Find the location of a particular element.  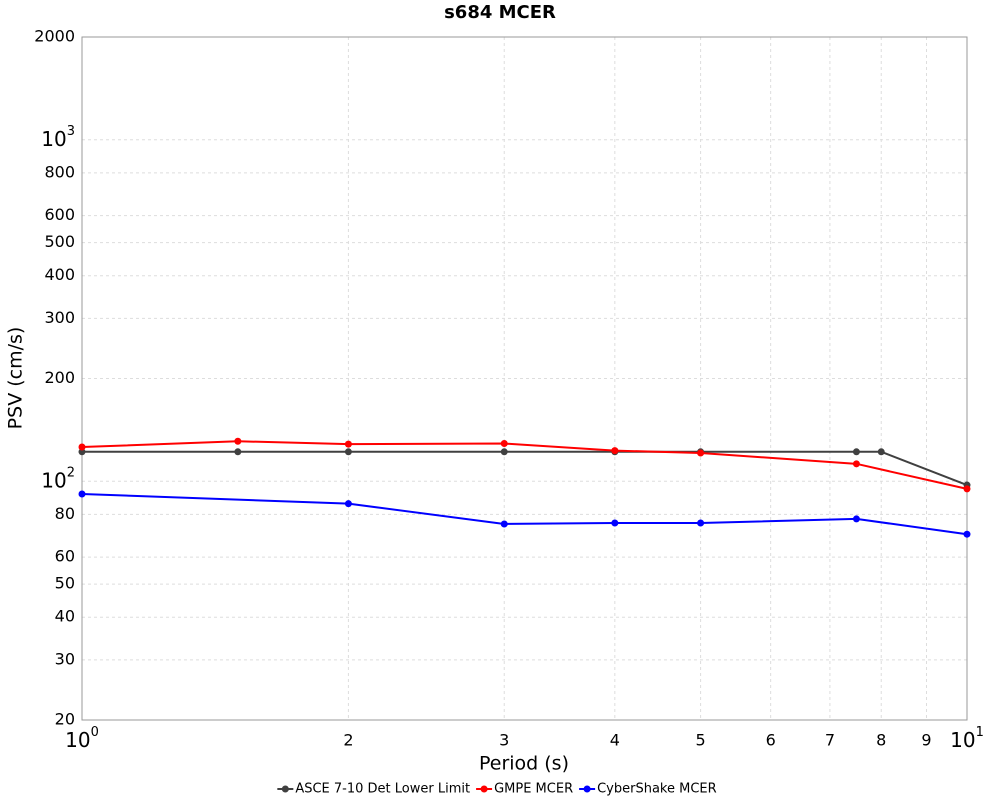

y-tick-label: 40 is located at coordinates (65, 616).